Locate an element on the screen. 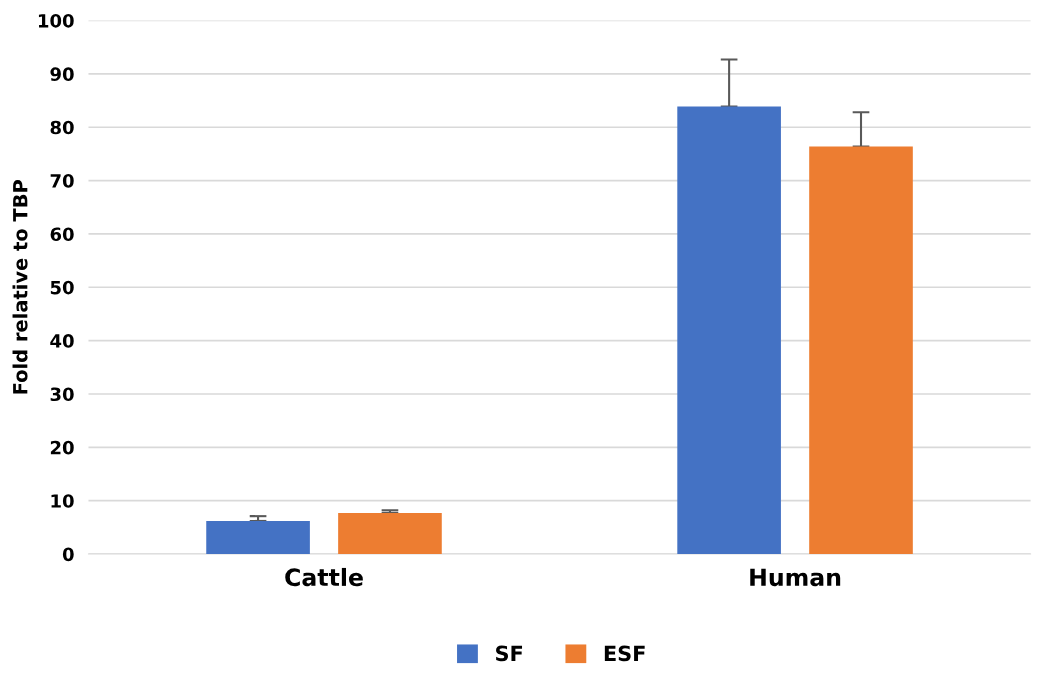 The height and width of the screenshot is (684, 1041). x-tick-label: Cattle is located at coordinates (324, 577).